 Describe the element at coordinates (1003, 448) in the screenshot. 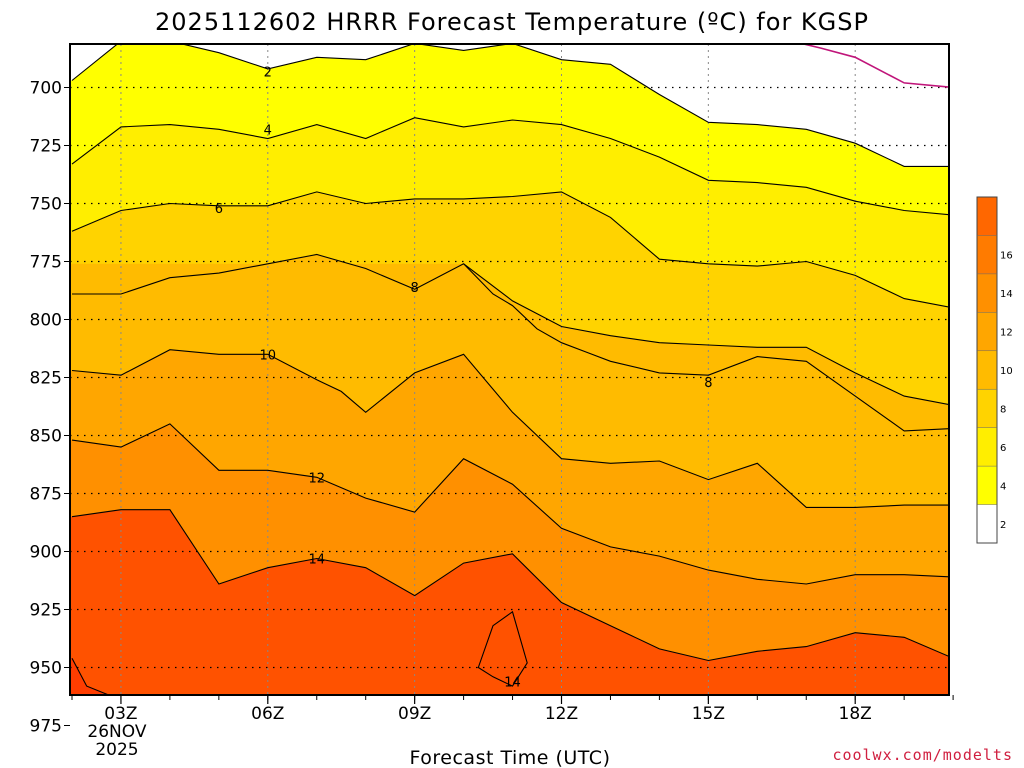

I see `colorbar-label: 6` at that location.